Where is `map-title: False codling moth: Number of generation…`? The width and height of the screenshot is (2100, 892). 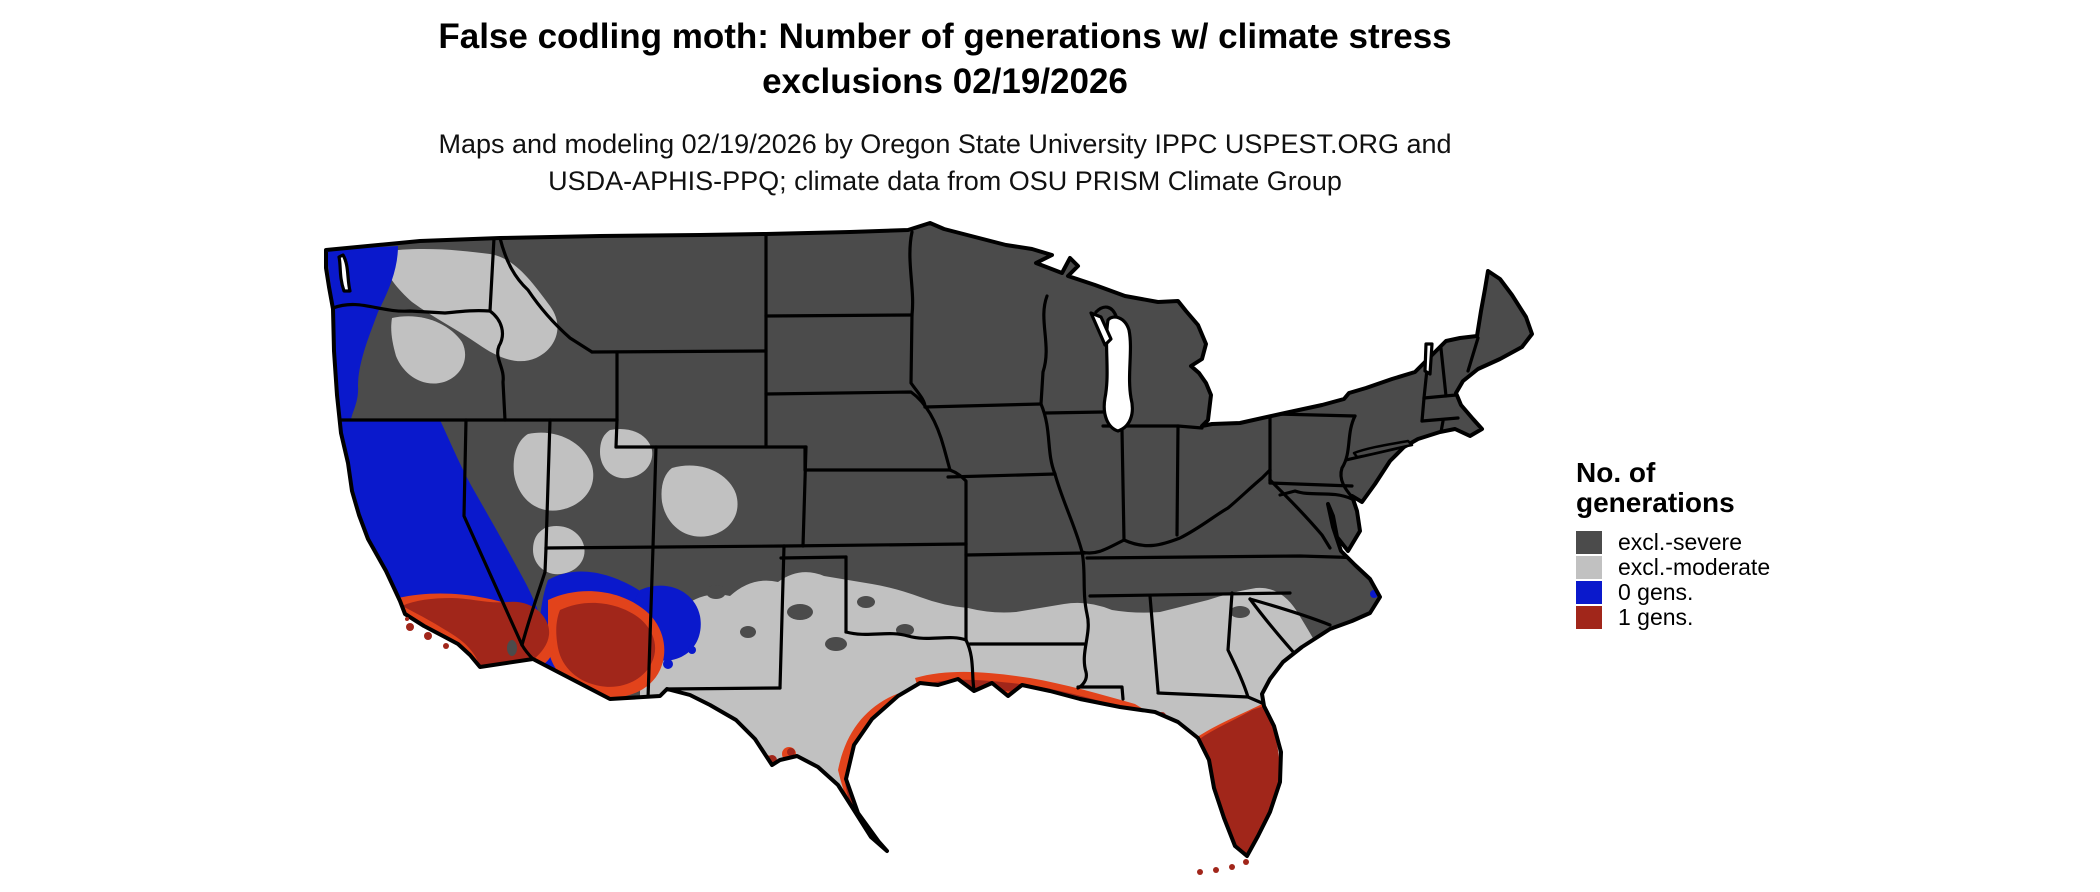
map-title: False codling moth: Number of generation… is located at coordinates (945, 59).